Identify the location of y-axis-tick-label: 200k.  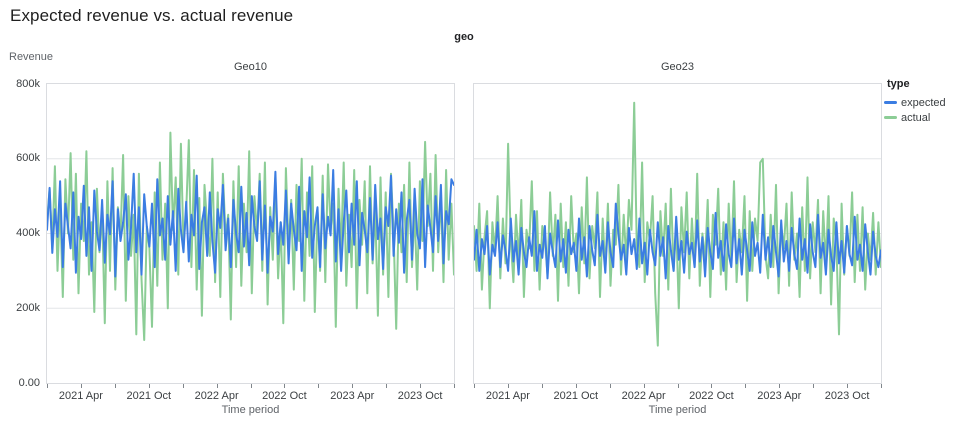
(28, 307).